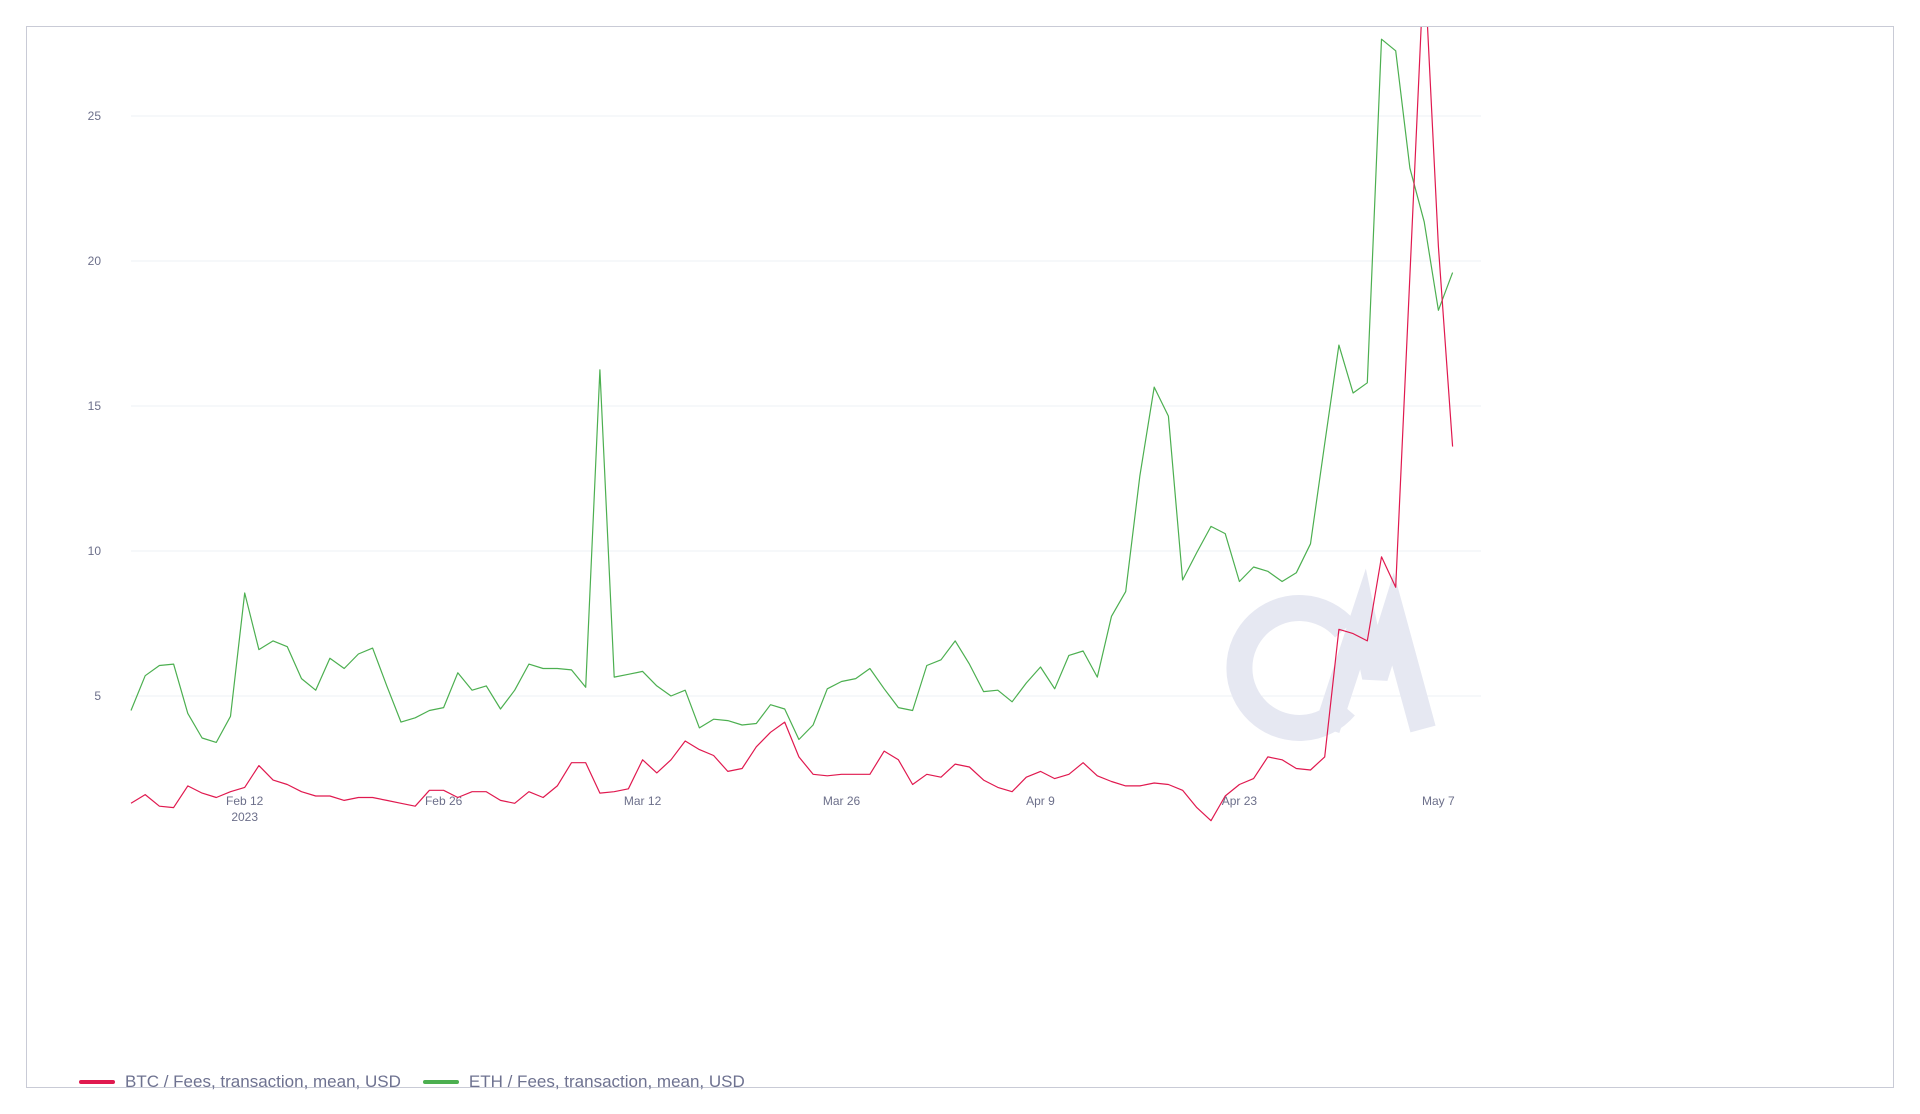  I want to click on watermark-m-shape, so click(1375, 651).